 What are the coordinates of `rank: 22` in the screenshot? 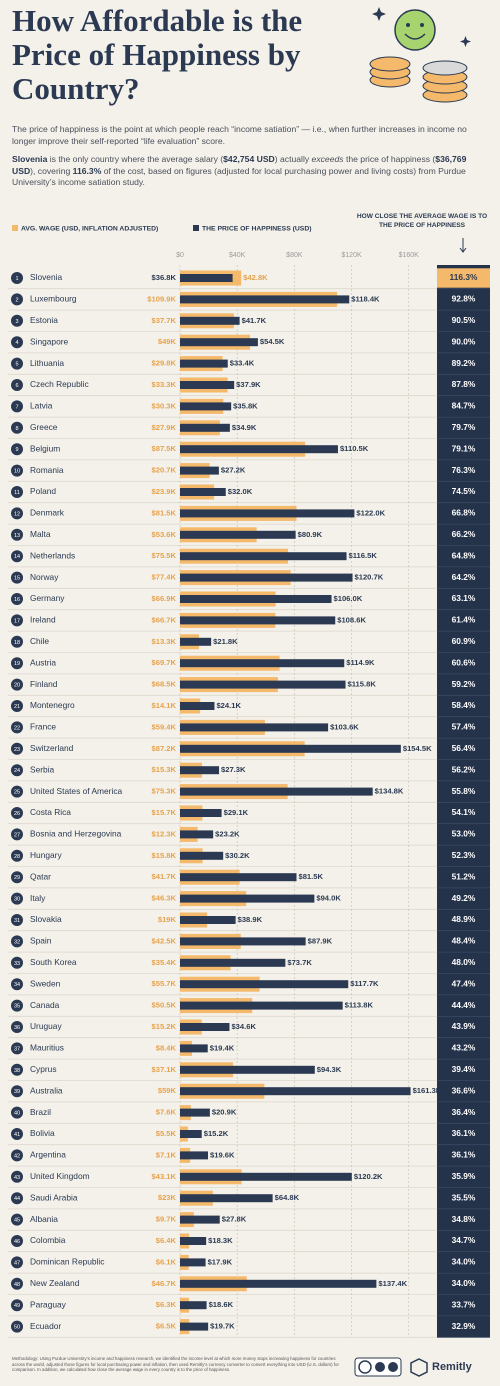 It's located at (17, 728).